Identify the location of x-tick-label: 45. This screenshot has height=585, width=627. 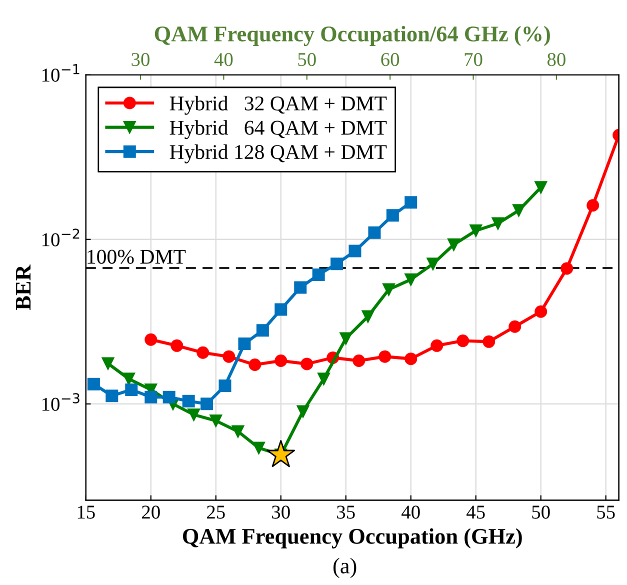
(475, 512).